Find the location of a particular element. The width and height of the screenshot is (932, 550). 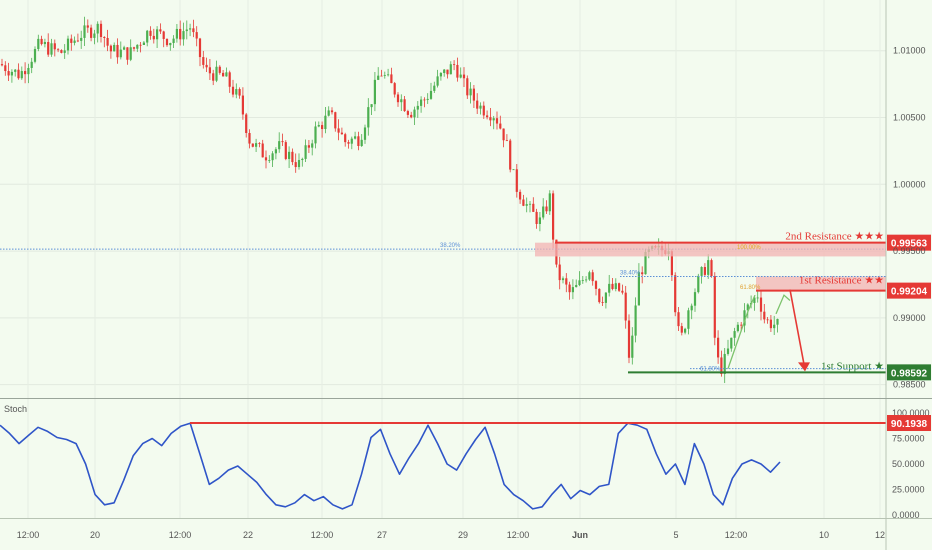

price-tick-label: 0.98500 is located at coordinates (909, 385).